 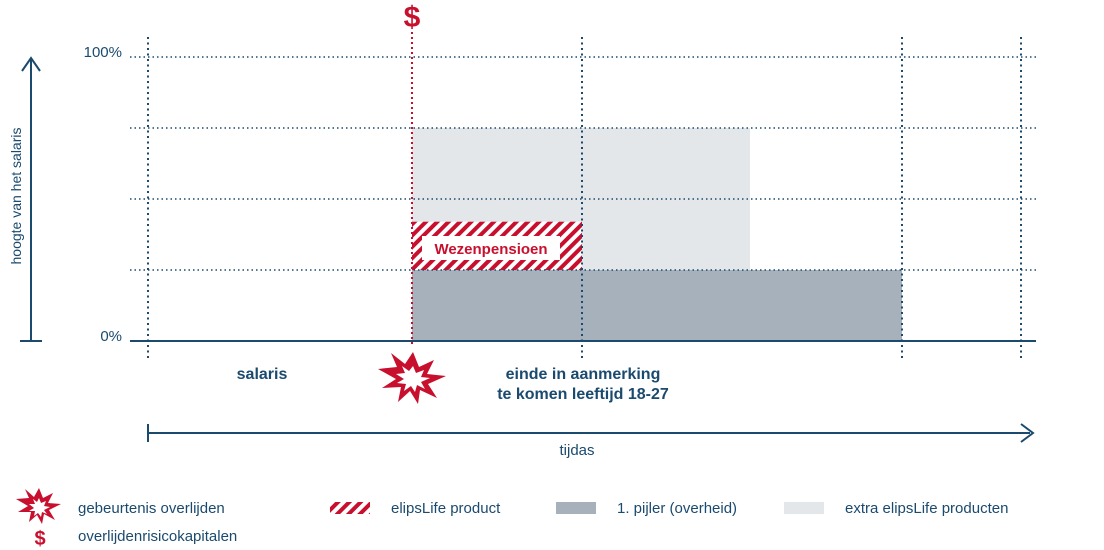 I want to click on wezenpensioen-label: Wezenpensioen, so click(x=490, y=249).